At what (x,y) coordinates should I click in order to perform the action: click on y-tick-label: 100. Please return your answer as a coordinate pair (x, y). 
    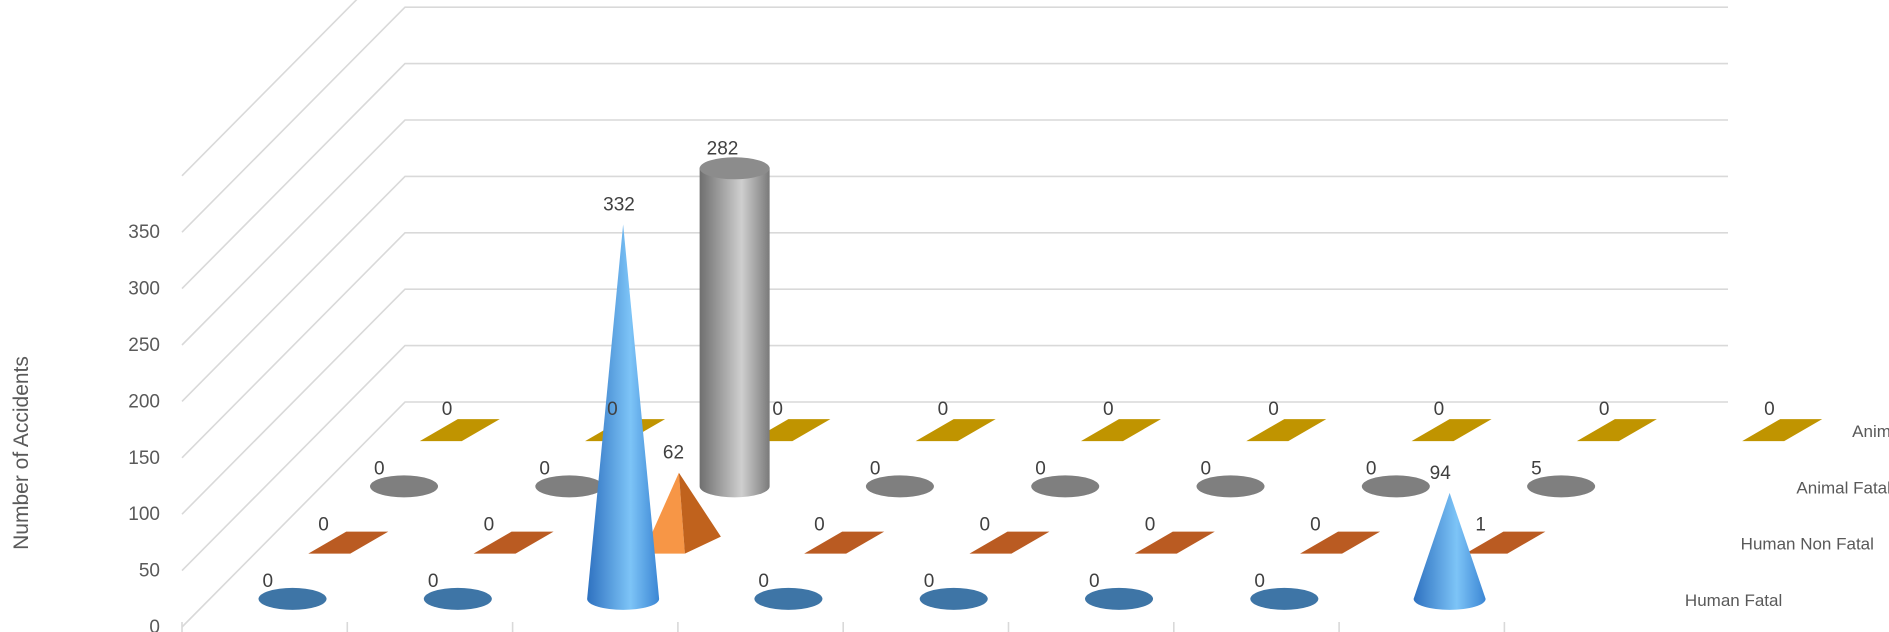
    Looking at the image, I should click on (144, 514).